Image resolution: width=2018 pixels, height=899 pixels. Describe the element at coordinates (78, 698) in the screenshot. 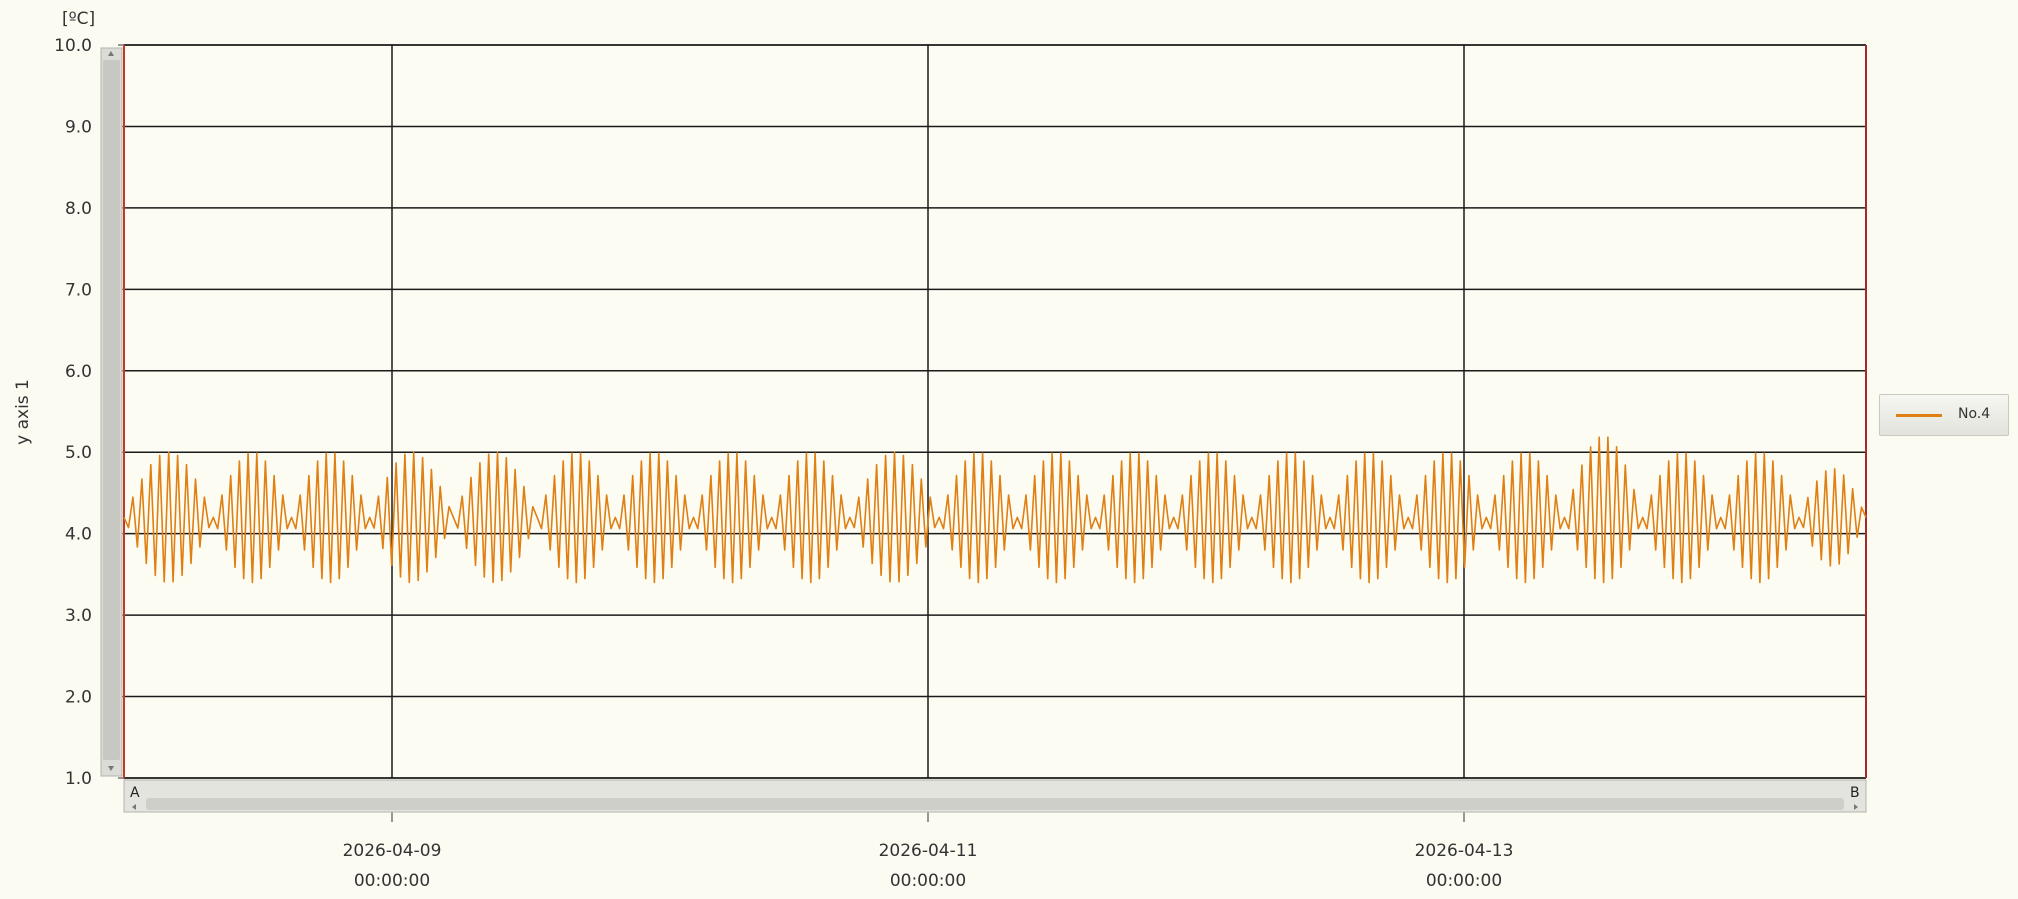

I see `y-tick-label-1: 2.0` at that location.